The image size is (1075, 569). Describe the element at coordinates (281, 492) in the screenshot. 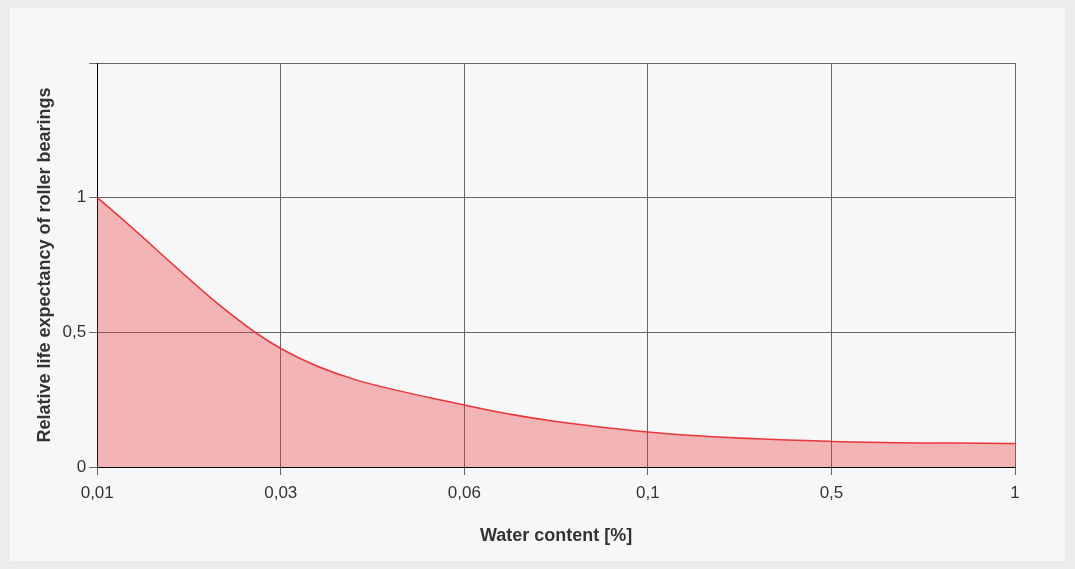

I see `x-tick-label: 0,03` at that location.